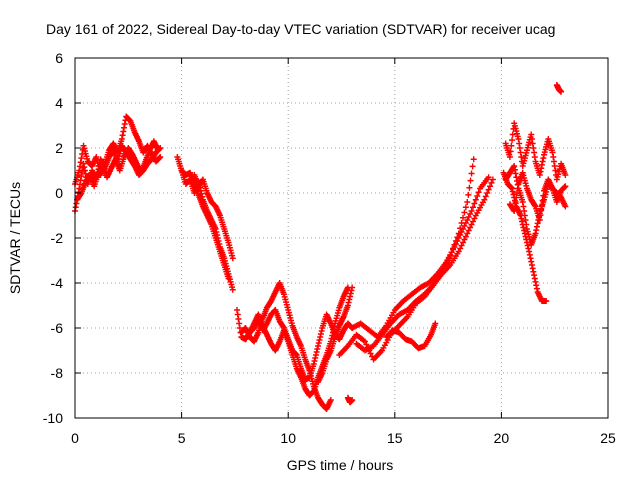 The image size is (640, 480). What do you see at coordinates (59, 148) in the screenshot?
I see `y-tick-label: 2` at bounding box center [59, 148].